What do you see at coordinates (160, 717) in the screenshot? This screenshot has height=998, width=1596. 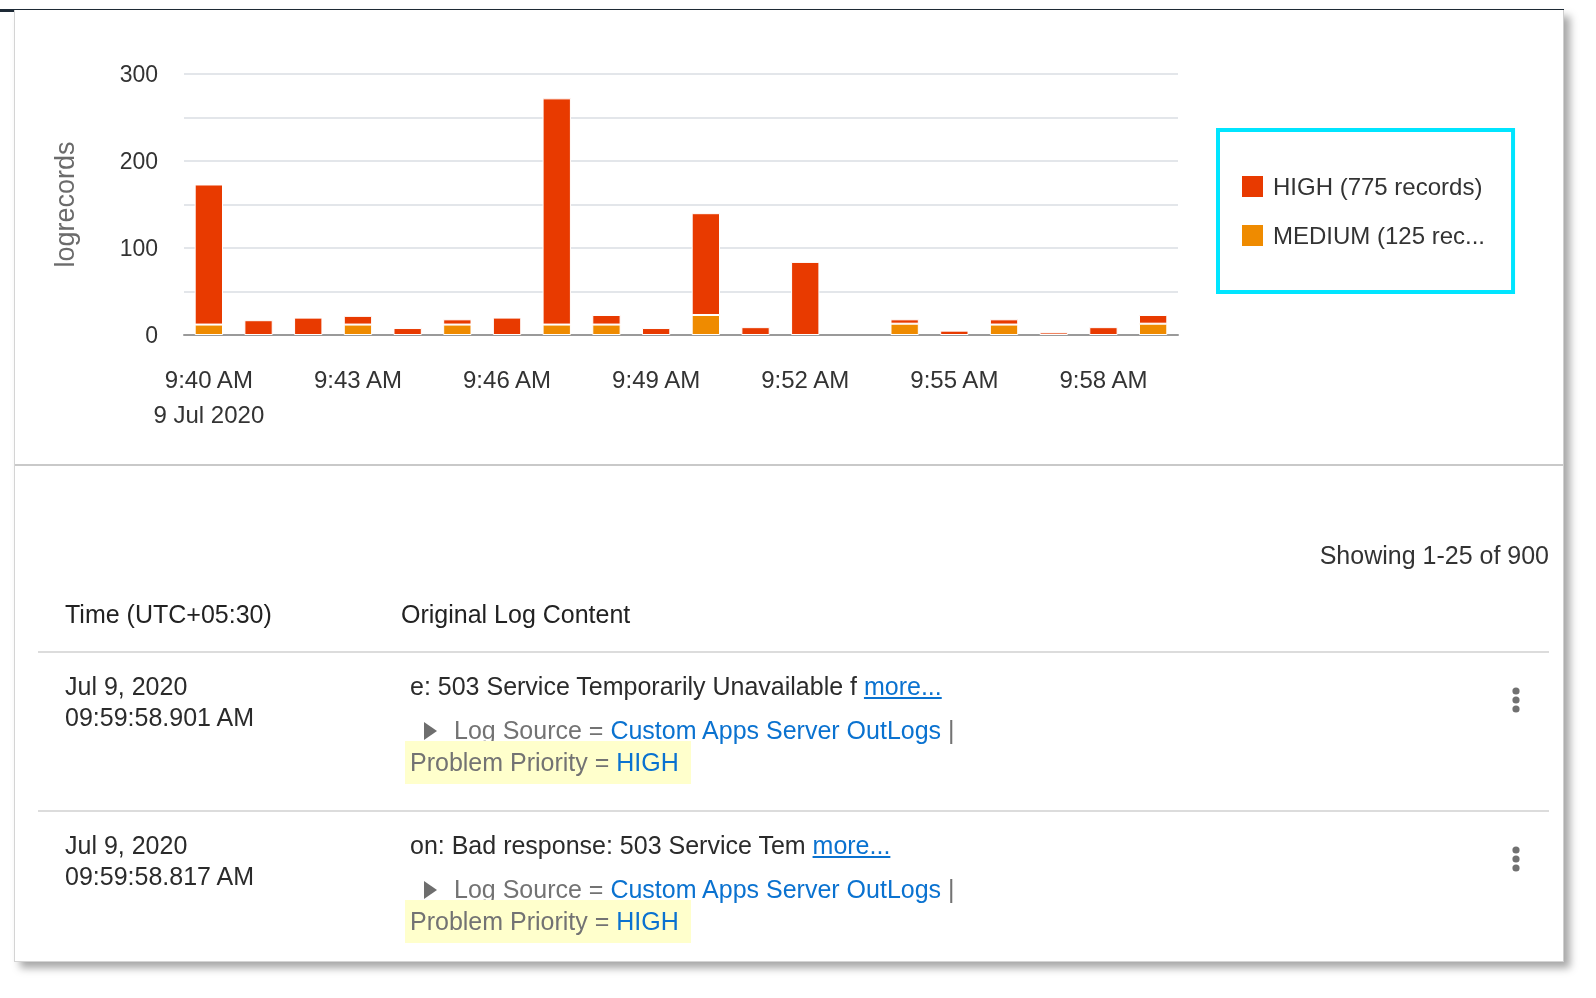 I see `text: 09:59:58.901 AM` at bounding box center [160, 717].